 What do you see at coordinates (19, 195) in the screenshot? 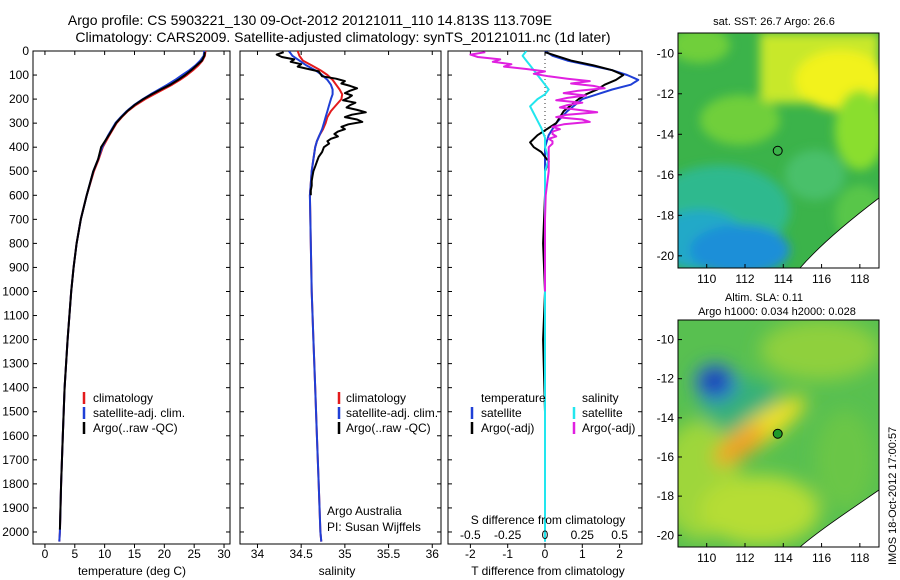
I see `depth-tick-label: 600` at bounding box center [19, 195].